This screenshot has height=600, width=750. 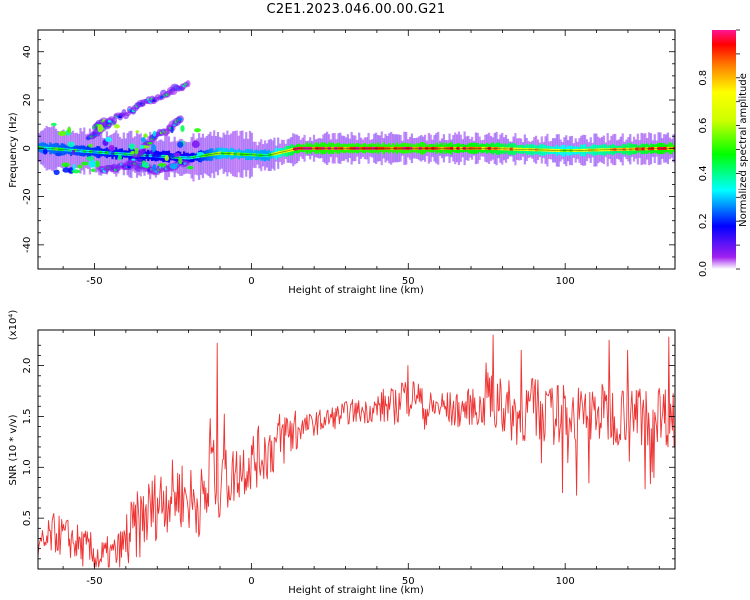 I want to click on snr-y-tick-label: 1.0, so click(x=27, y=467).